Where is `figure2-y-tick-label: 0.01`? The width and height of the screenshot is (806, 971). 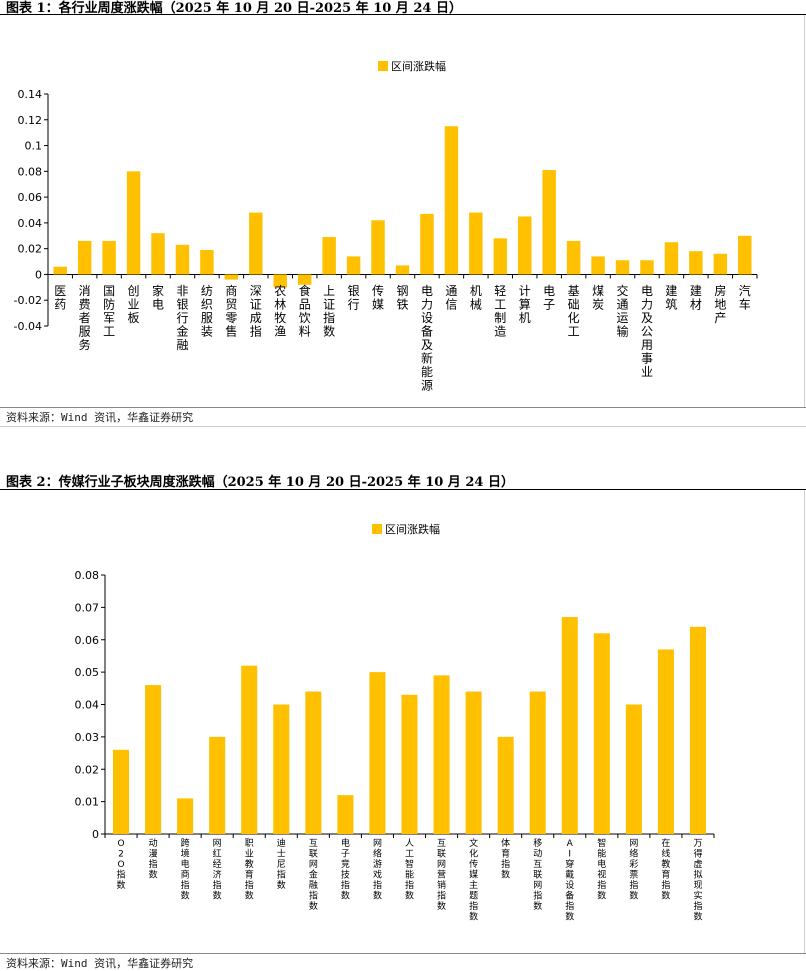 figure2-y-tick-label: 0.01 is located at coordinates (87, 802).